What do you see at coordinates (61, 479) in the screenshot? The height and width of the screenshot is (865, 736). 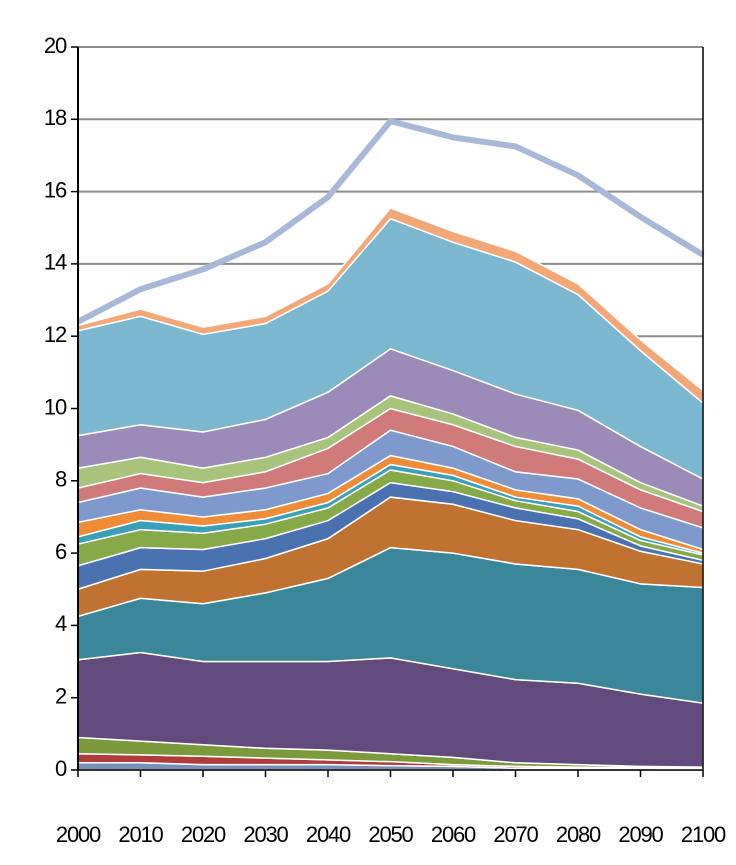 I see `y-tick-label: 8` at bounding box center [61, 479].